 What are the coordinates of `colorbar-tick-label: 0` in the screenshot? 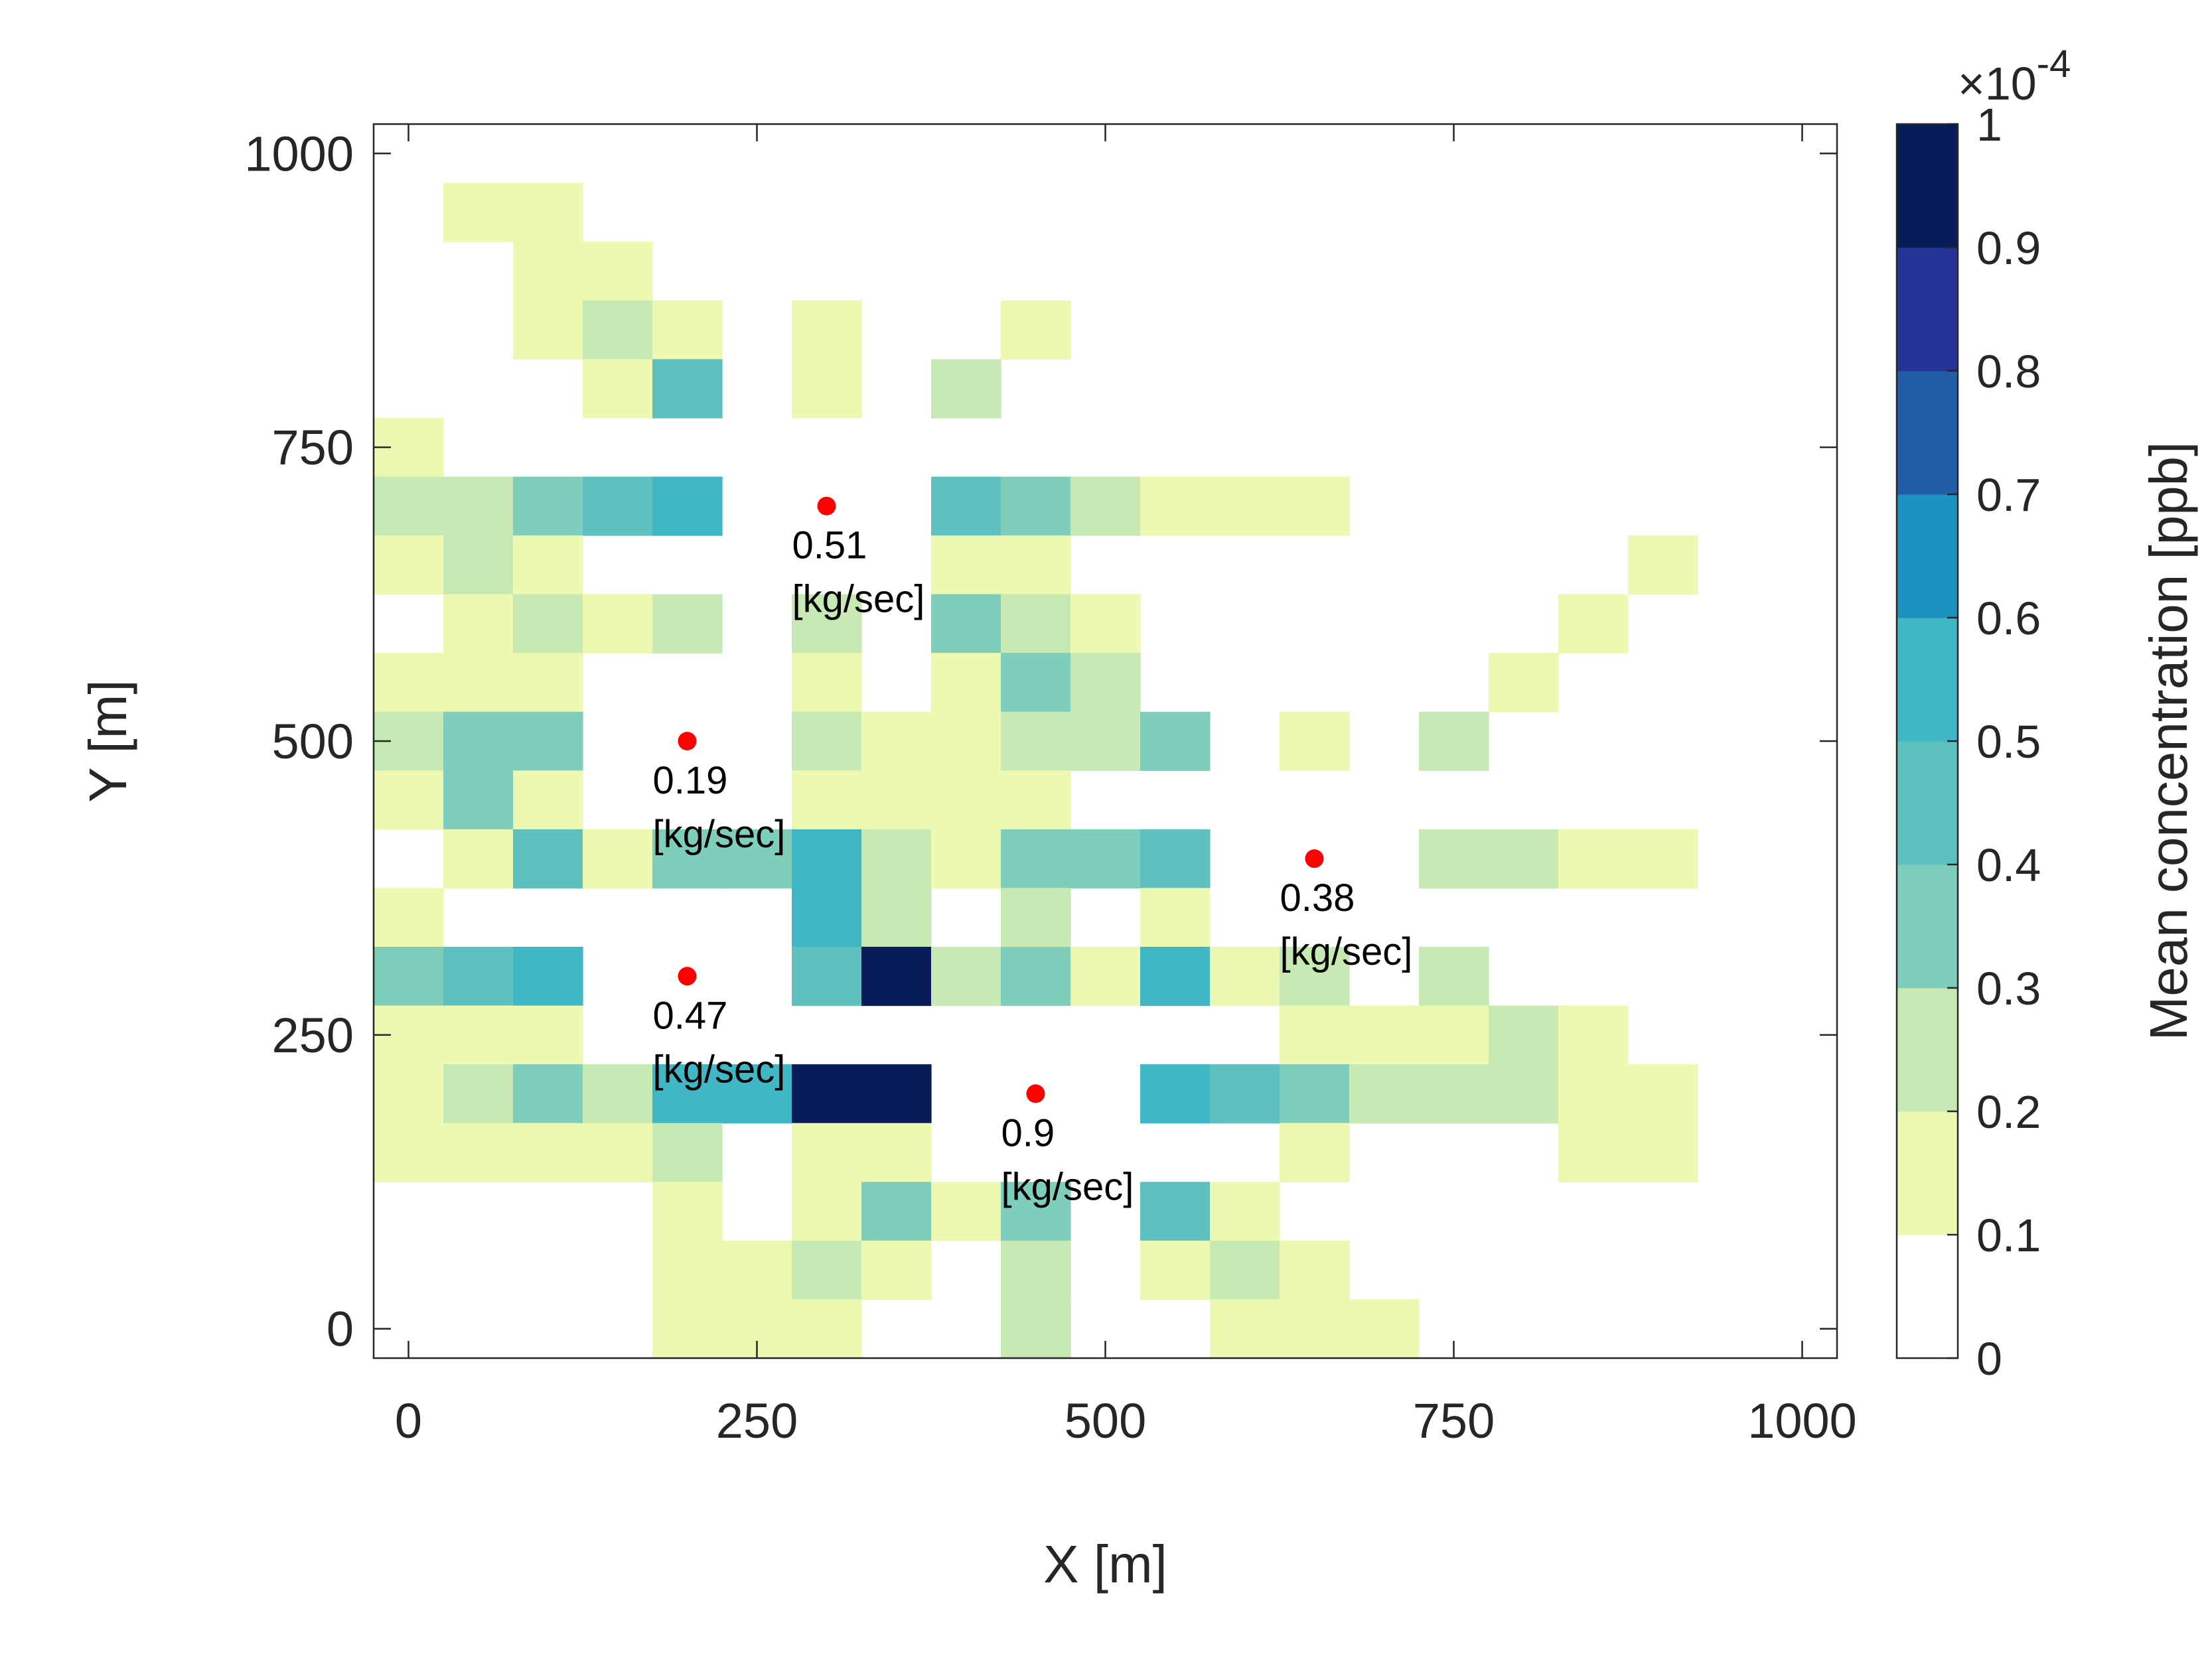 It's located at (1989, 1359).